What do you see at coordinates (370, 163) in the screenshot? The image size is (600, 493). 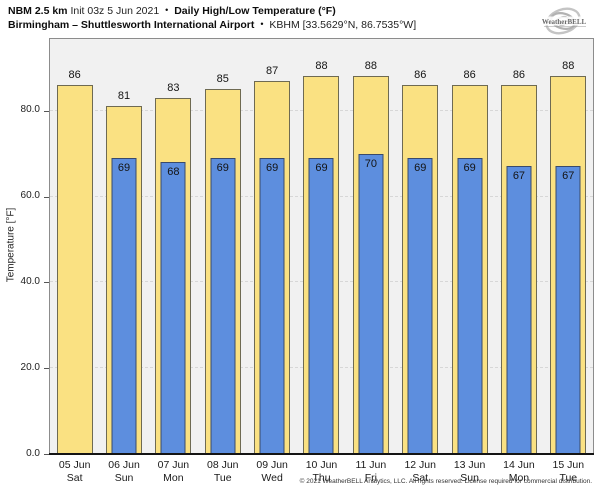 I see `low-value-label: 70` at bounding box center [370, 163].